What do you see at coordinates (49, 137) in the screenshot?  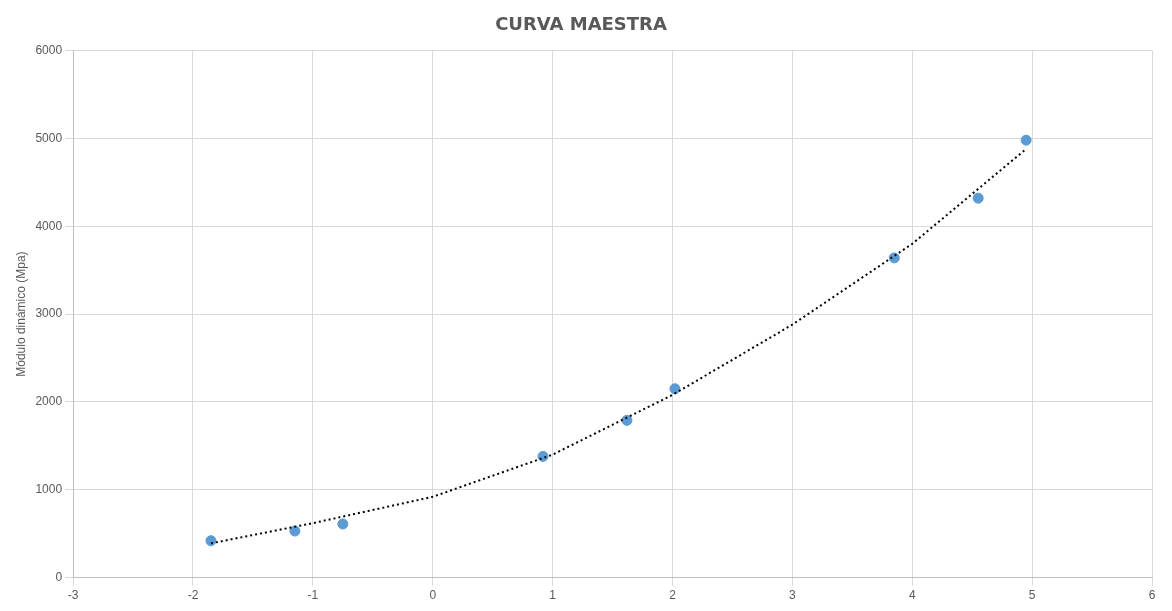 I see `y-tick-label: 5000` at bounding box center [49, 137].